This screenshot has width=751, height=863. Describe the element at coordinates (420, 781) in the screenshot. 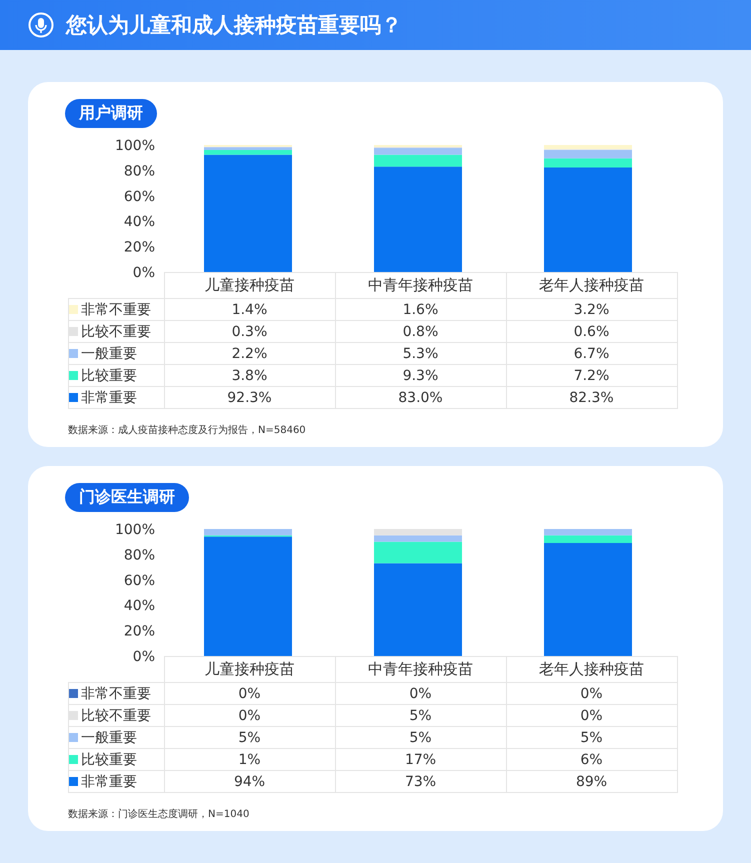

I see `data-label: 73%` at that location.